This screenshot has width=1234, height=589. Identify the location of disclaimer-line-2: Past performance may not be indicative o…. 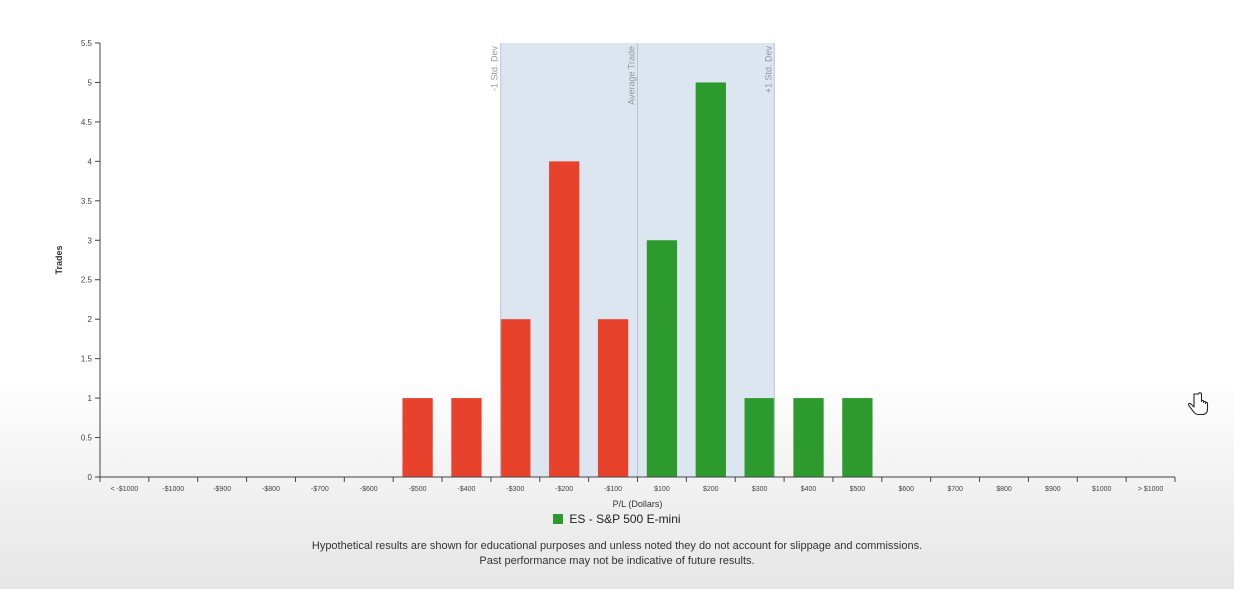
(617, 561).